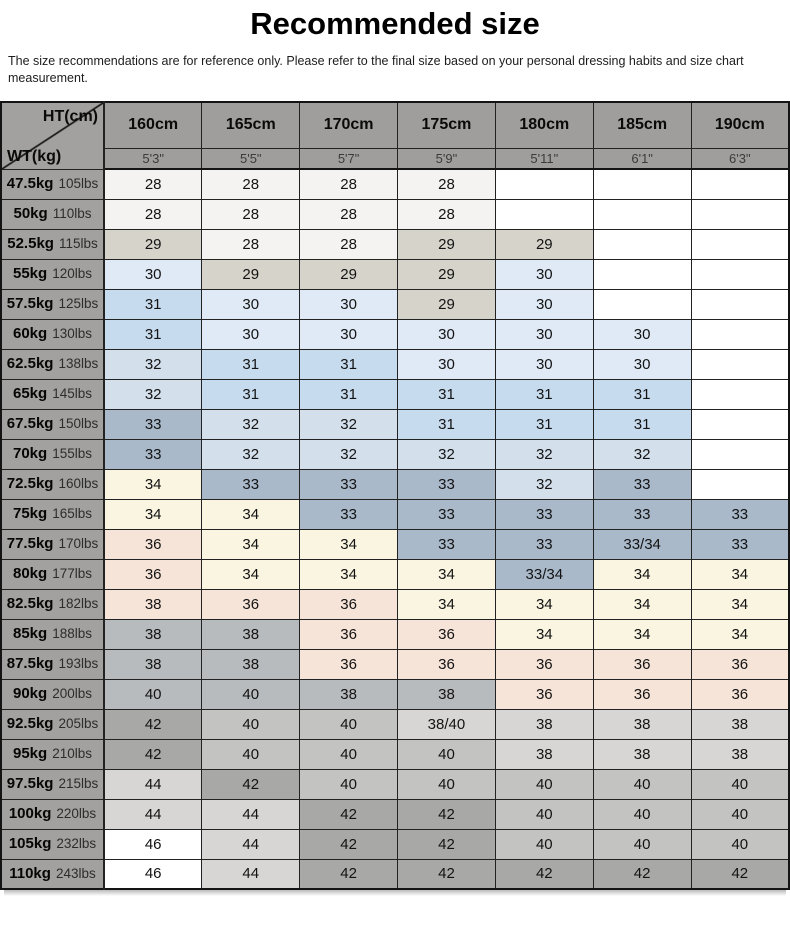  I want to click on col-header-cm: 160cm, so click(153, 125).